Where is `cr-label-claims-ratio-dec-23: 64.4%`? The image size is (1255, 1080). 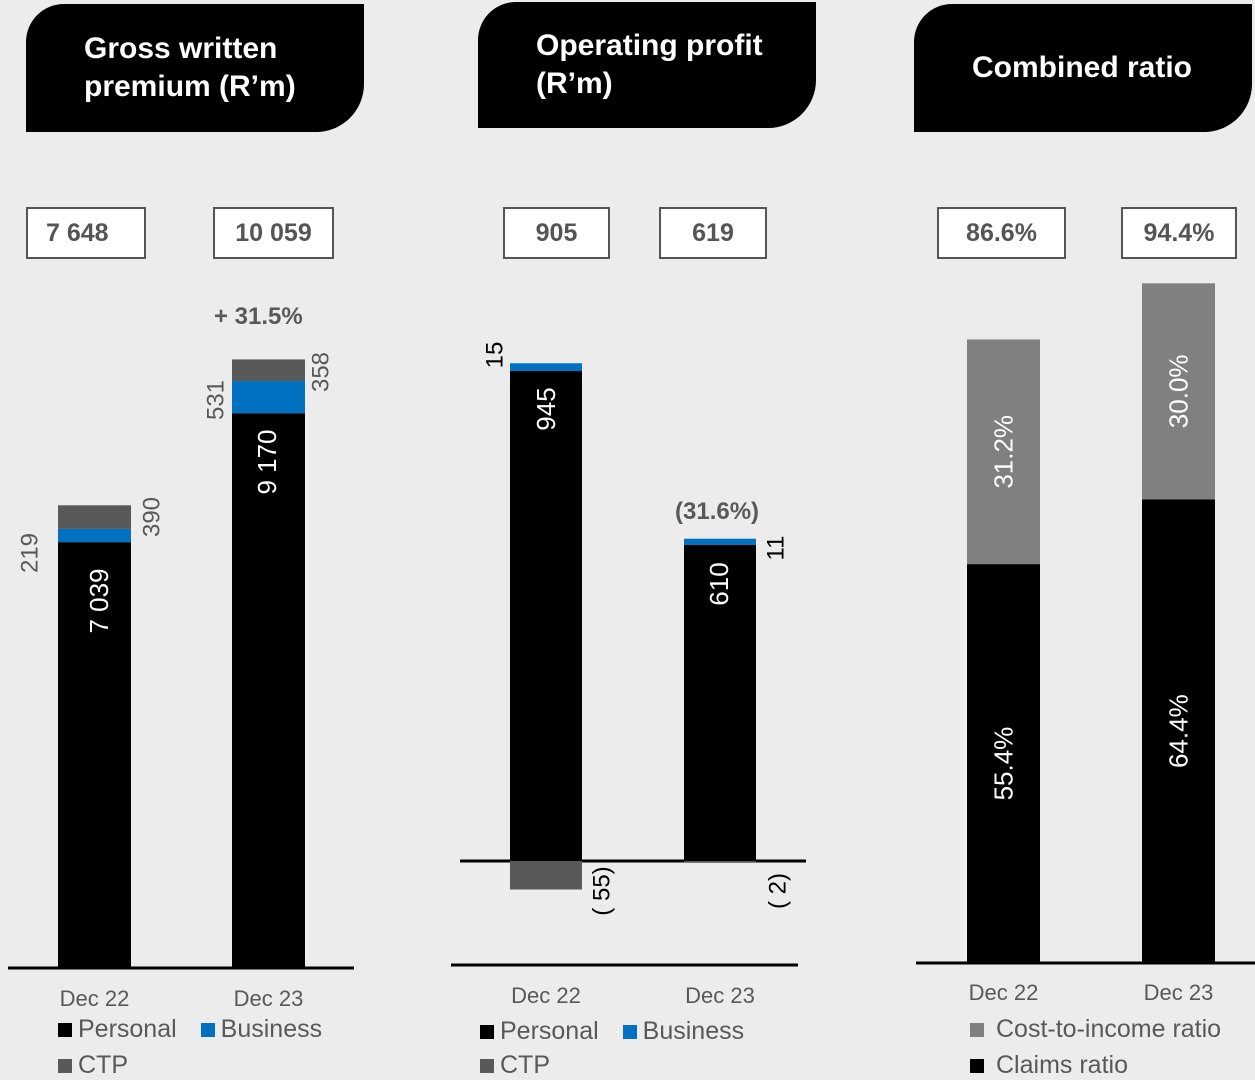
cr-label-claims-ratio-dec-23: 64.4% is located at coordinates (1179, 731).